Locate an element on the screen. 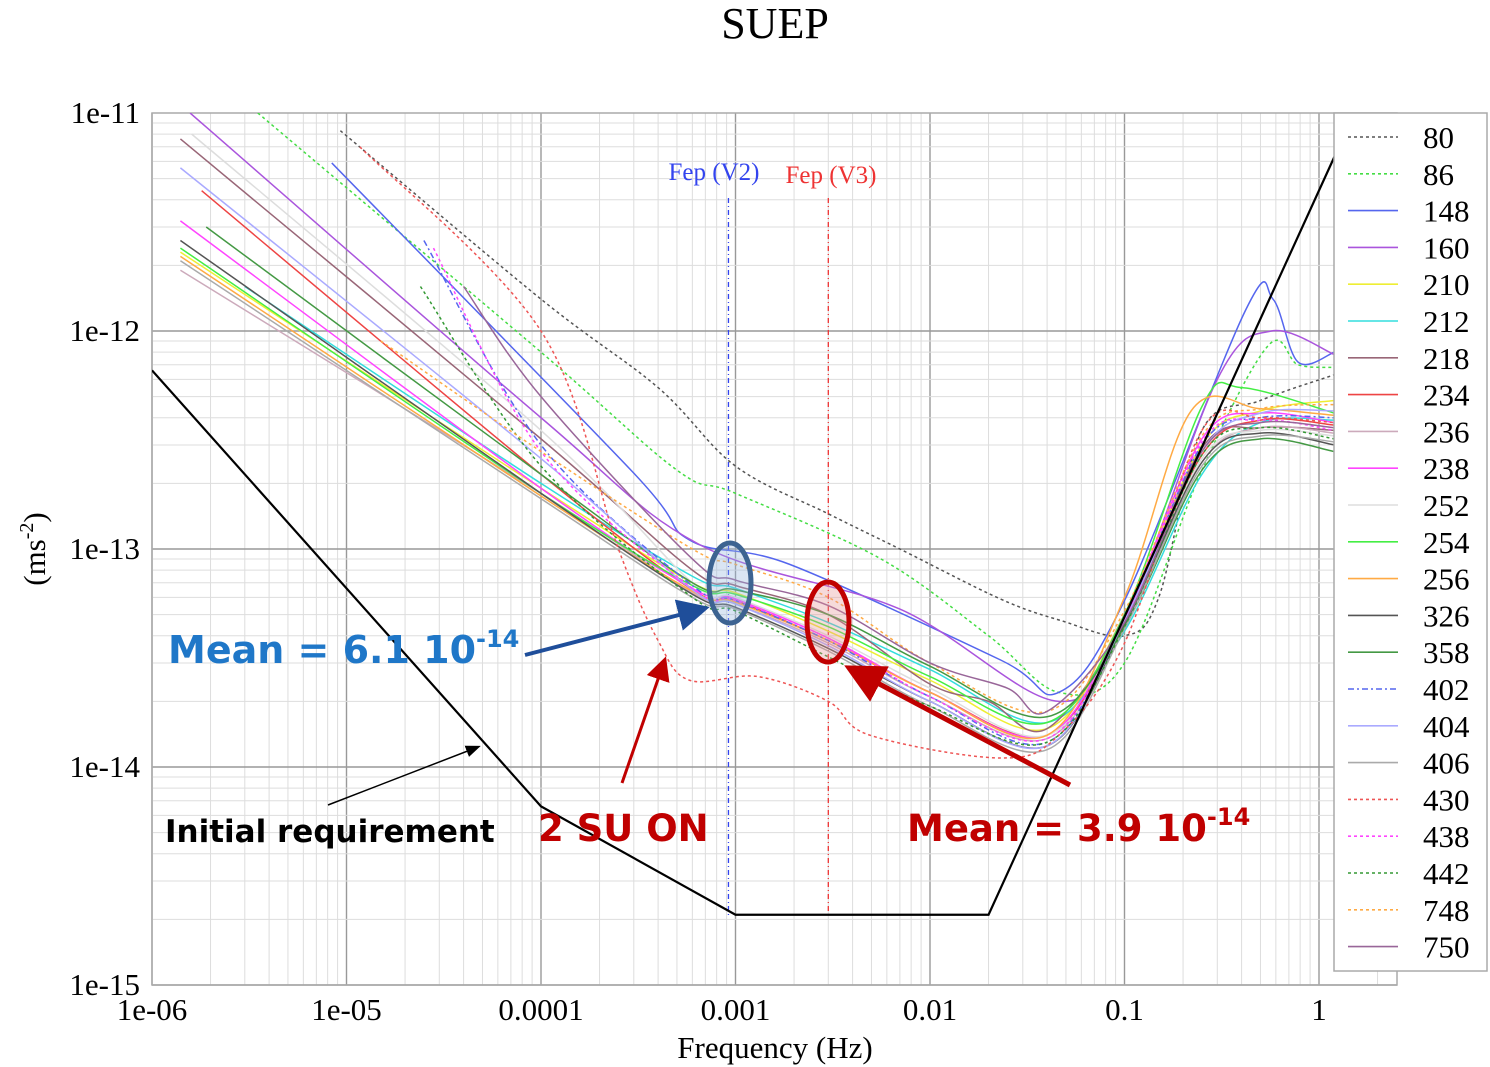 The width and height of the screenshot is (1490, 1067). legend-label-358: 358 is located at coordinates (1446, 652).